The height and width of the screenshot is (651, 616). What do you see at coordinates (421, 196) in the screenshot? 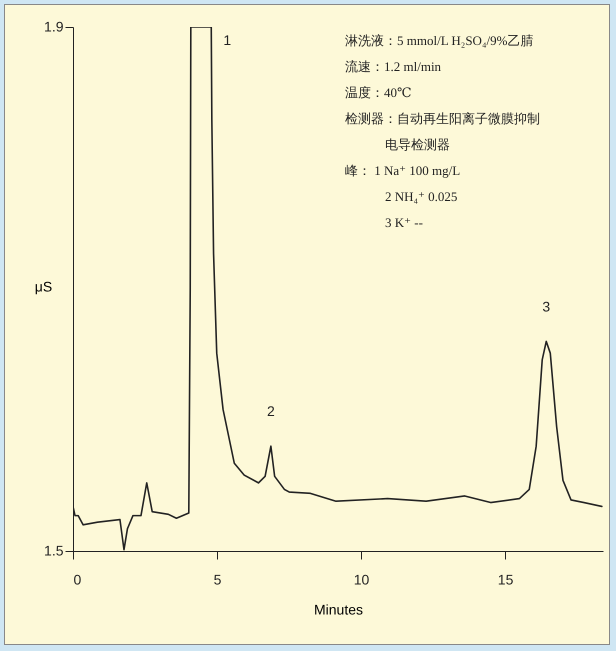
I see `annotation: 2 NH₄⁺ 0.025` at bounding box center [421, 196].